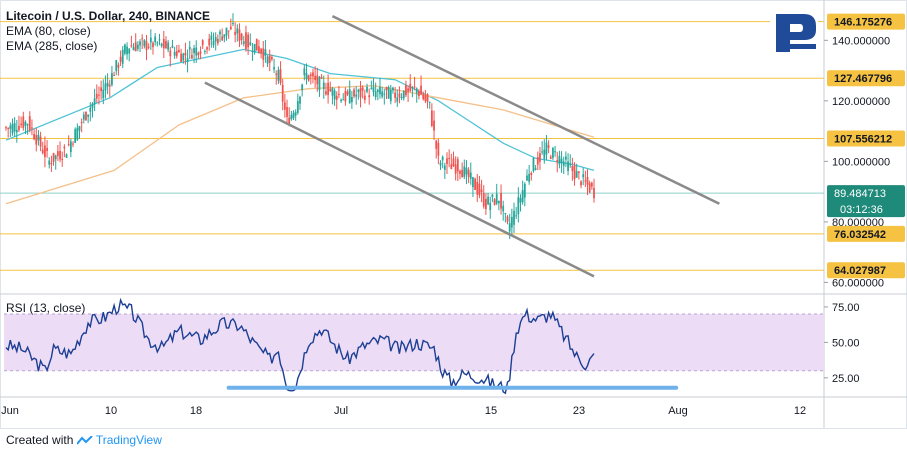 This screenshot has height=464, width=907. Describe the element at coordinates (802, 46) in the screenshot. I see `logo-bar` at that location.